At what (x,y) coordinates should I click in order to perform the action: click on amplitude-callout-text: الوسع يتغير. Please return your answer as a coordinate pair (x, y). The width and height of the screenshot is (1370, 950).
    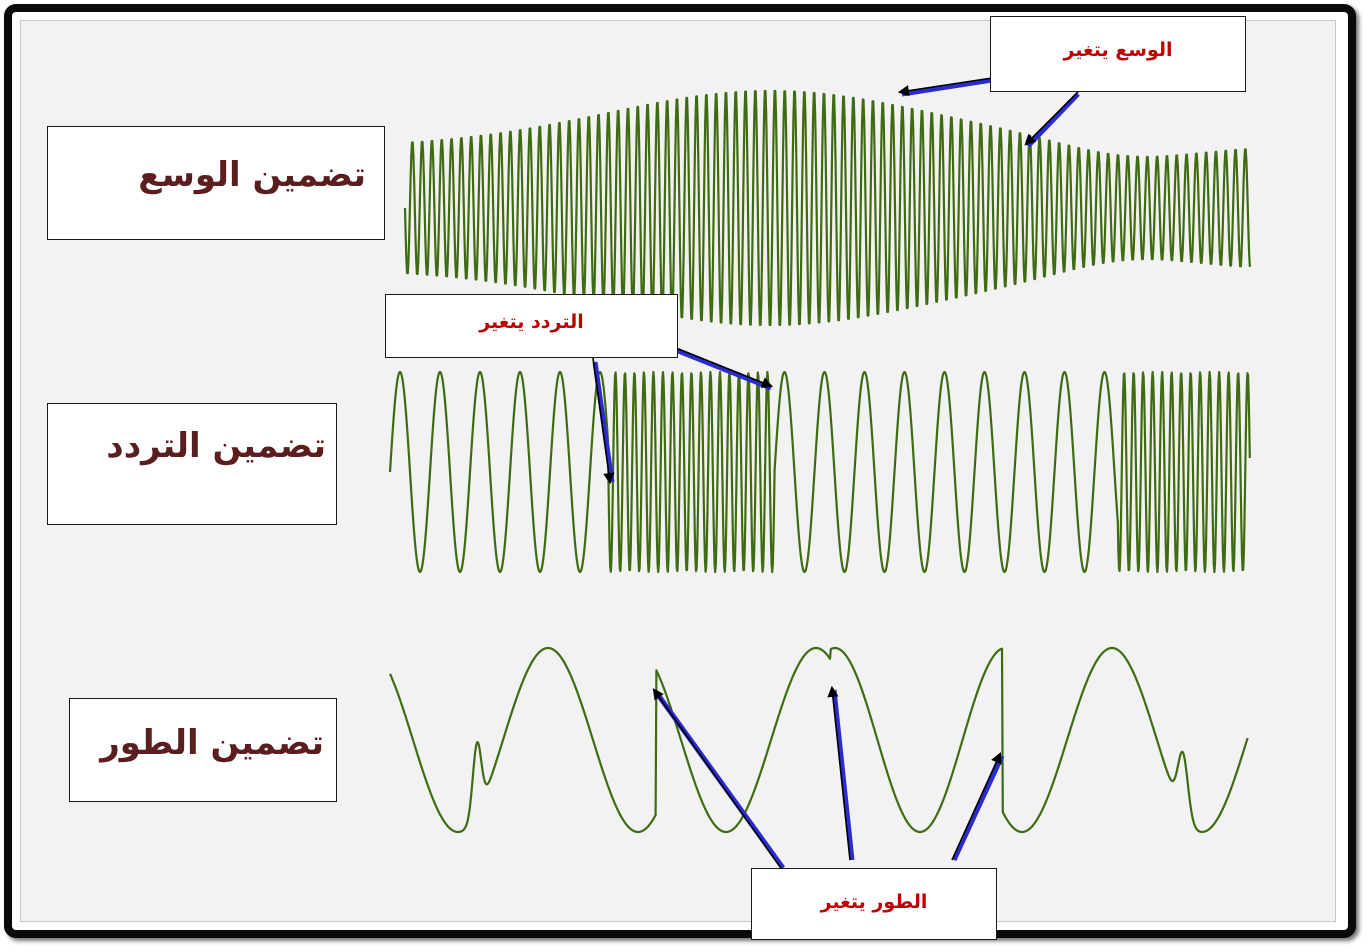
    Looking at the image, I should click on (1118, 50).